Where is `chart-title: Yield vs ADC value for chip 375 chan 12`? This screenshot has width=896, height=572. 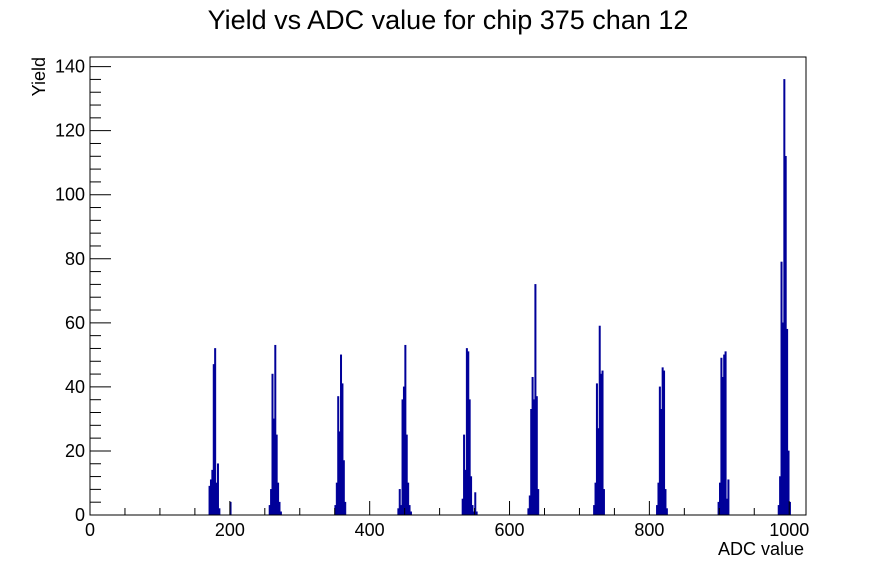 chart-title: Yield vs ADC value for chip 375 chan 12 is located at coordinates (448, 20).